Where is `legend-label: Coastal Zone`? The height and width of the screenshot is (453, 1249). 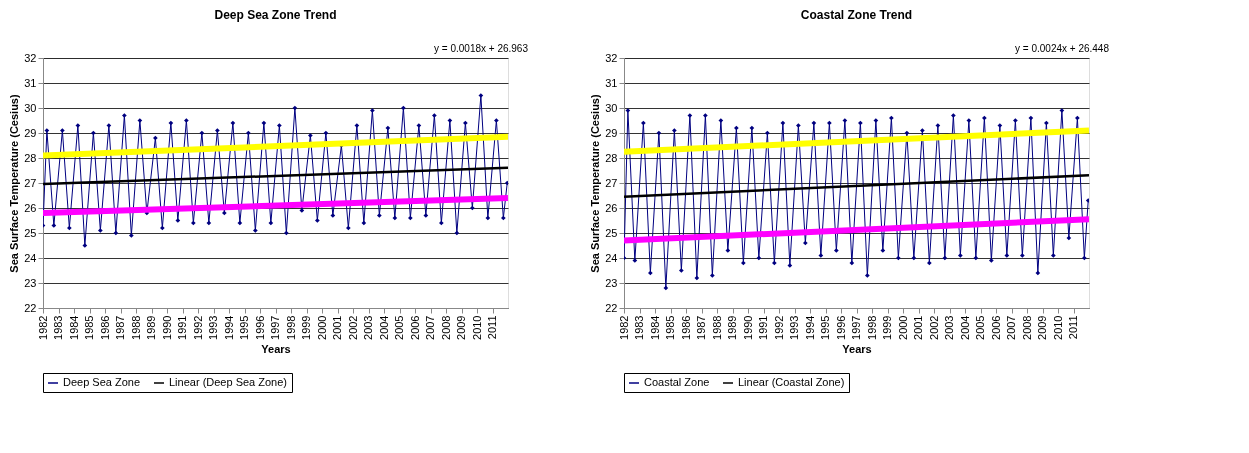 legend-label: Coastal Zone is located at coordinates (677, 382).